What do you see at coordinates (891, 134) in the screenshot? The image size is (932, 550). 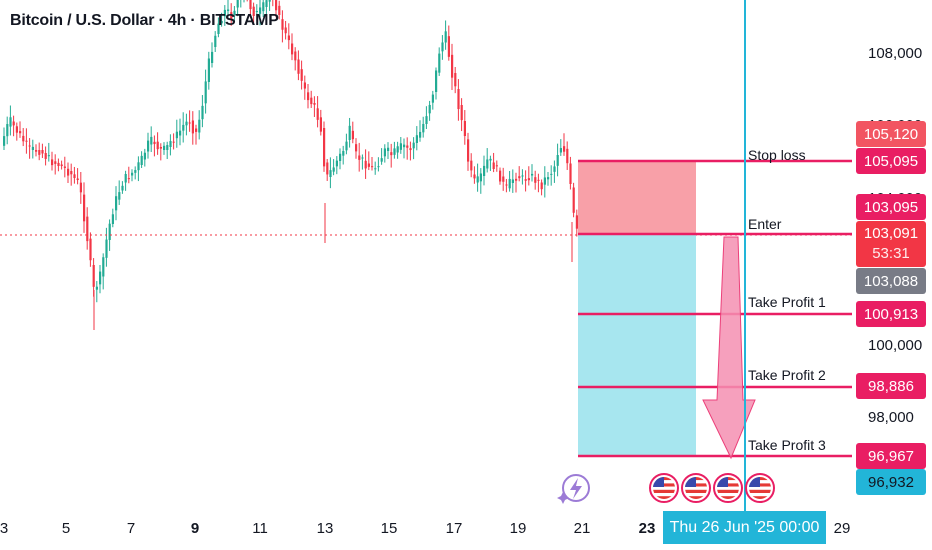 I see `price-tag: 105,120` at bounding box center [891, 134].